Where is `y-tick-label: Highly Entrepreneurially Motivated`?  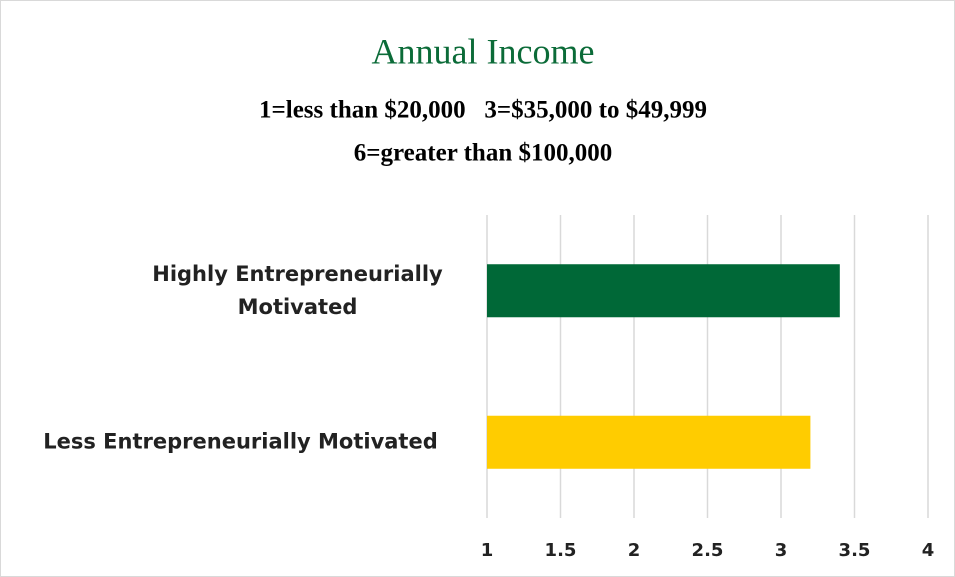
y-tick-label: Highly Entrepreneurially Motivated is located at coordinates (297, 290).